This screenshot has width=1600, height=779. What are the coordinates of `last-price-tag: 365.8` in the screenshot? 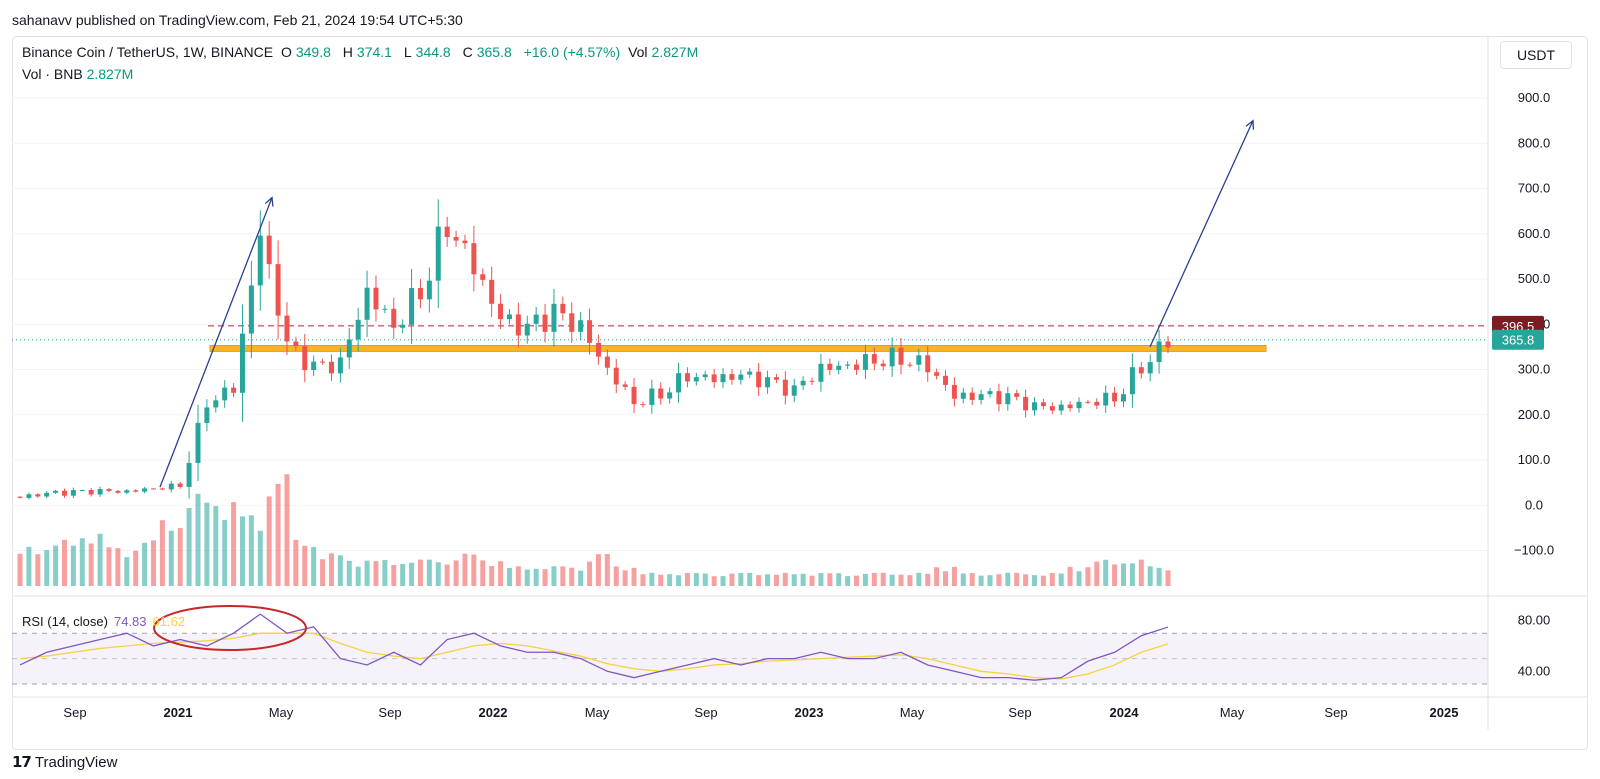 It's located at (1518, 340).